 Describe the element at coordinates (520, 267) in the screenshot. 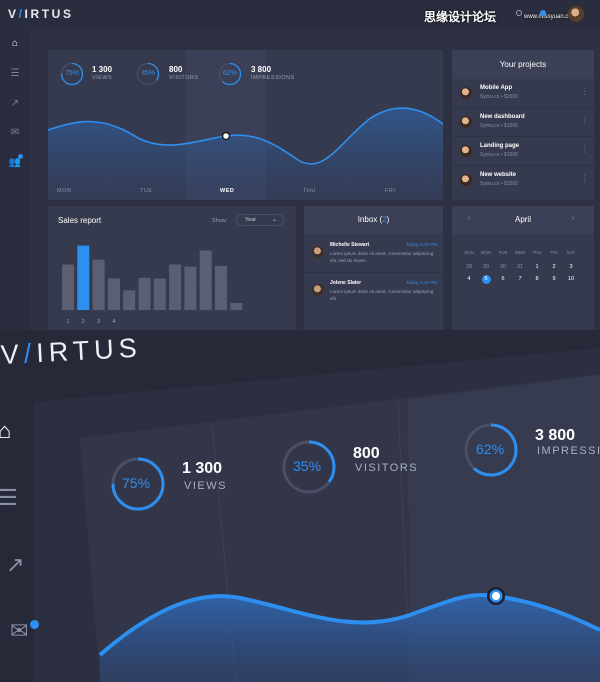

I see `calendar-day: 31` at that location.